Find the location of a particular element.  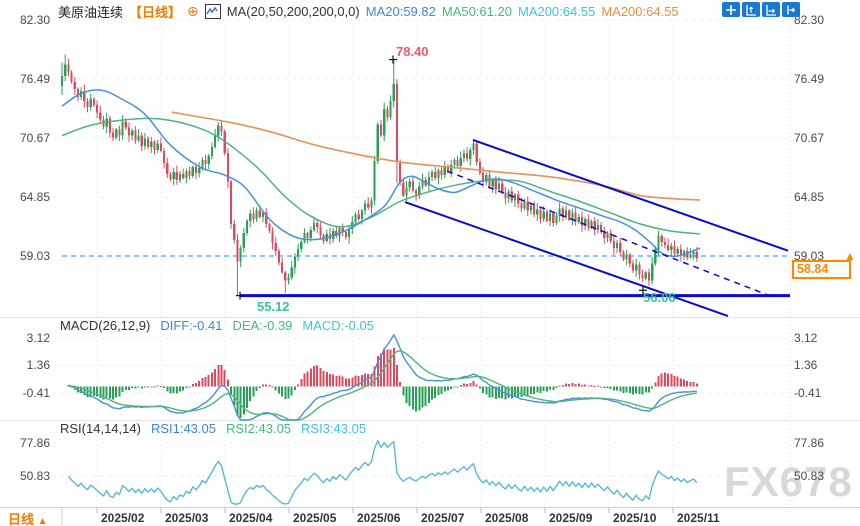

last-price-badge: 58.84 is located at coordinates (821, 269).